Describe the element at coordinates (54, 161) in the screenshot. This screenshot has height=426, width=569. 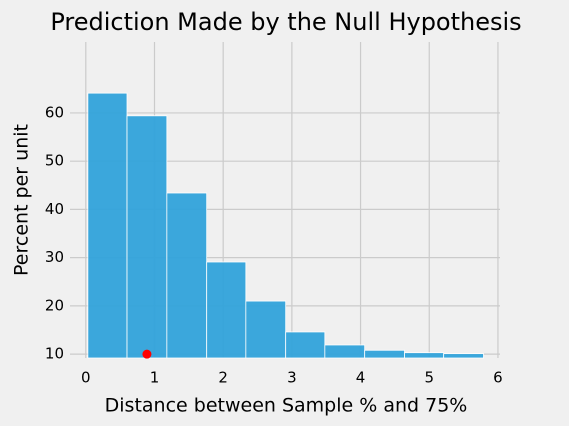
I see `y-tick-label: 50` at that location.